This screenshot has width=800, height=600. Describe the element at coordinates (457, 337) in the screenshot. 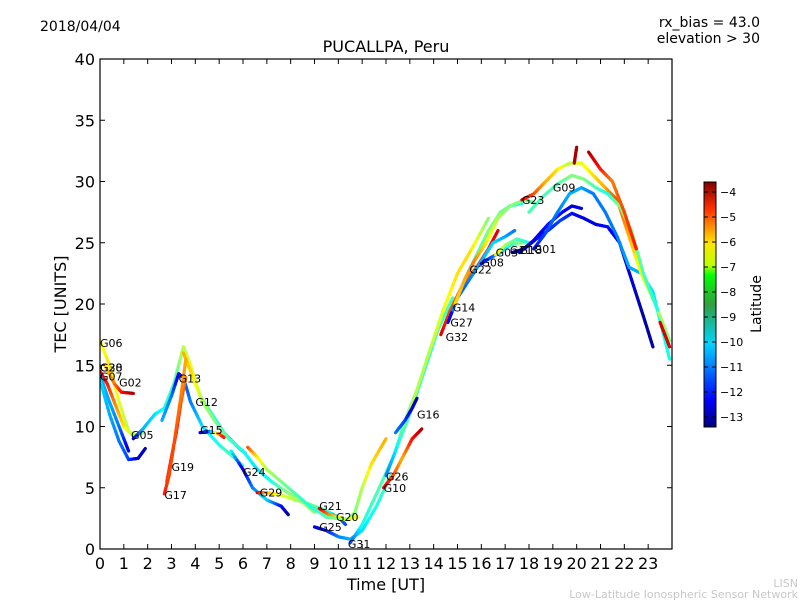

I see `satellite-label: G32` at that location.